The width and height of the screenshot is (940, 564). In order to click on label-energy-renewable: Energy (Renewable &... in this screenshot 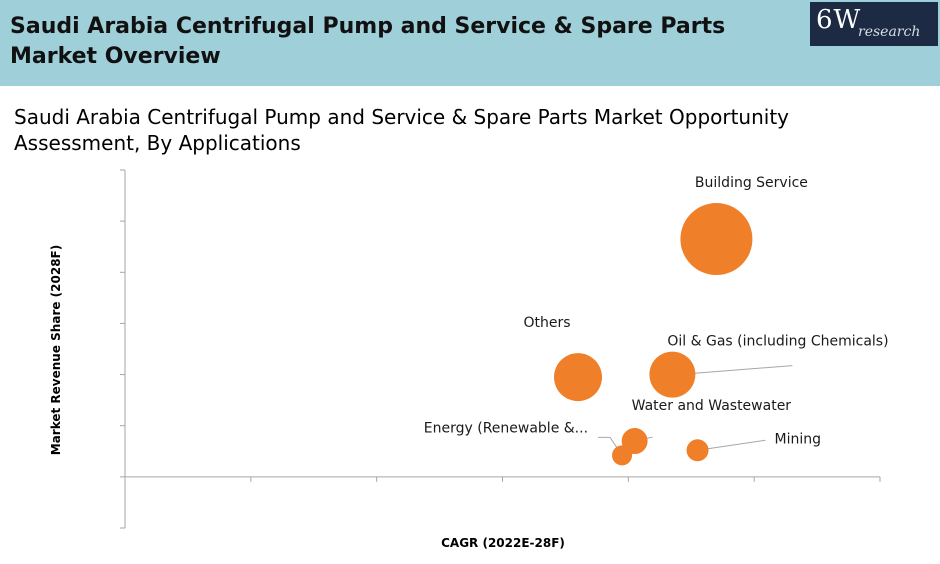, I will do `click(506, 428)`.